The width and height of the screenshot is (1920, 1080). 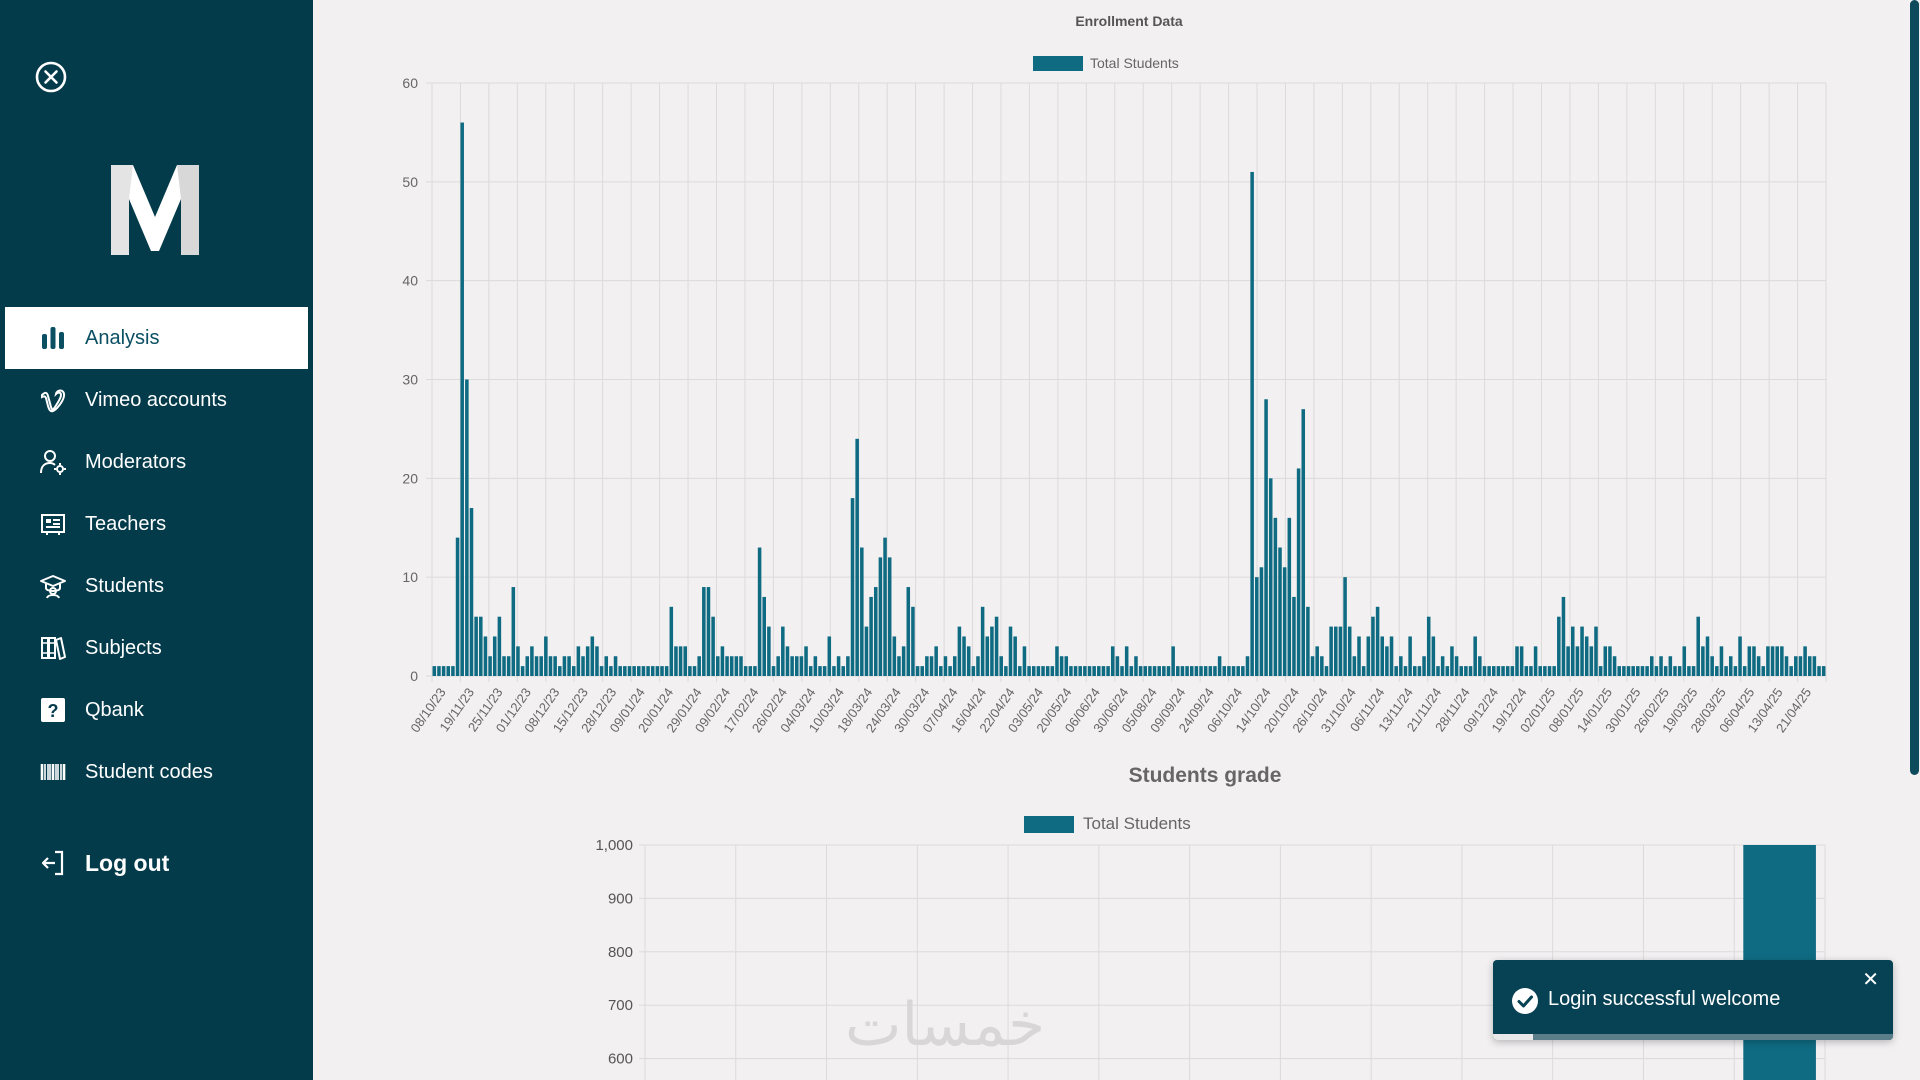 What do you see at coordinates (156, 648) in the screenshot?
I see `sidebar-item-subjects: Subjects` at bounding box center [156, 648].